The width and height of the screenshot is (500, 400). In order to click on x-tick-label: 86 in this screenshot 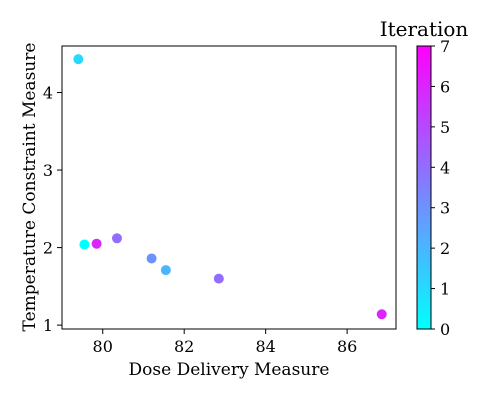, I will do `click(347, 346)`.